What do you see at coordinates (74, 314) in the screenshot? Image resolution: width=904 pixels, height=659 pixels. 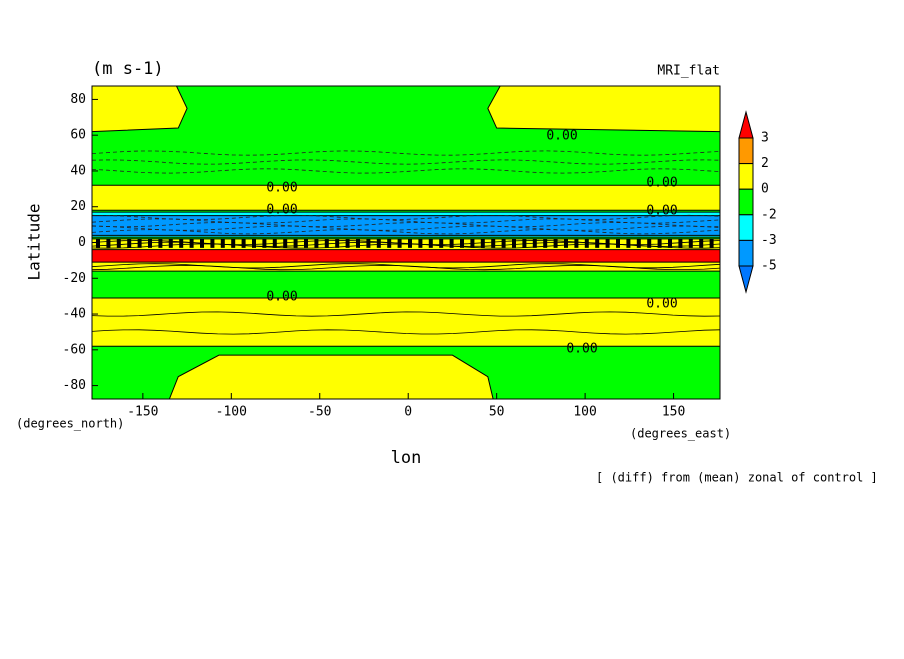 I see `y-tick-label: -40` at bounding box center [74, 314].